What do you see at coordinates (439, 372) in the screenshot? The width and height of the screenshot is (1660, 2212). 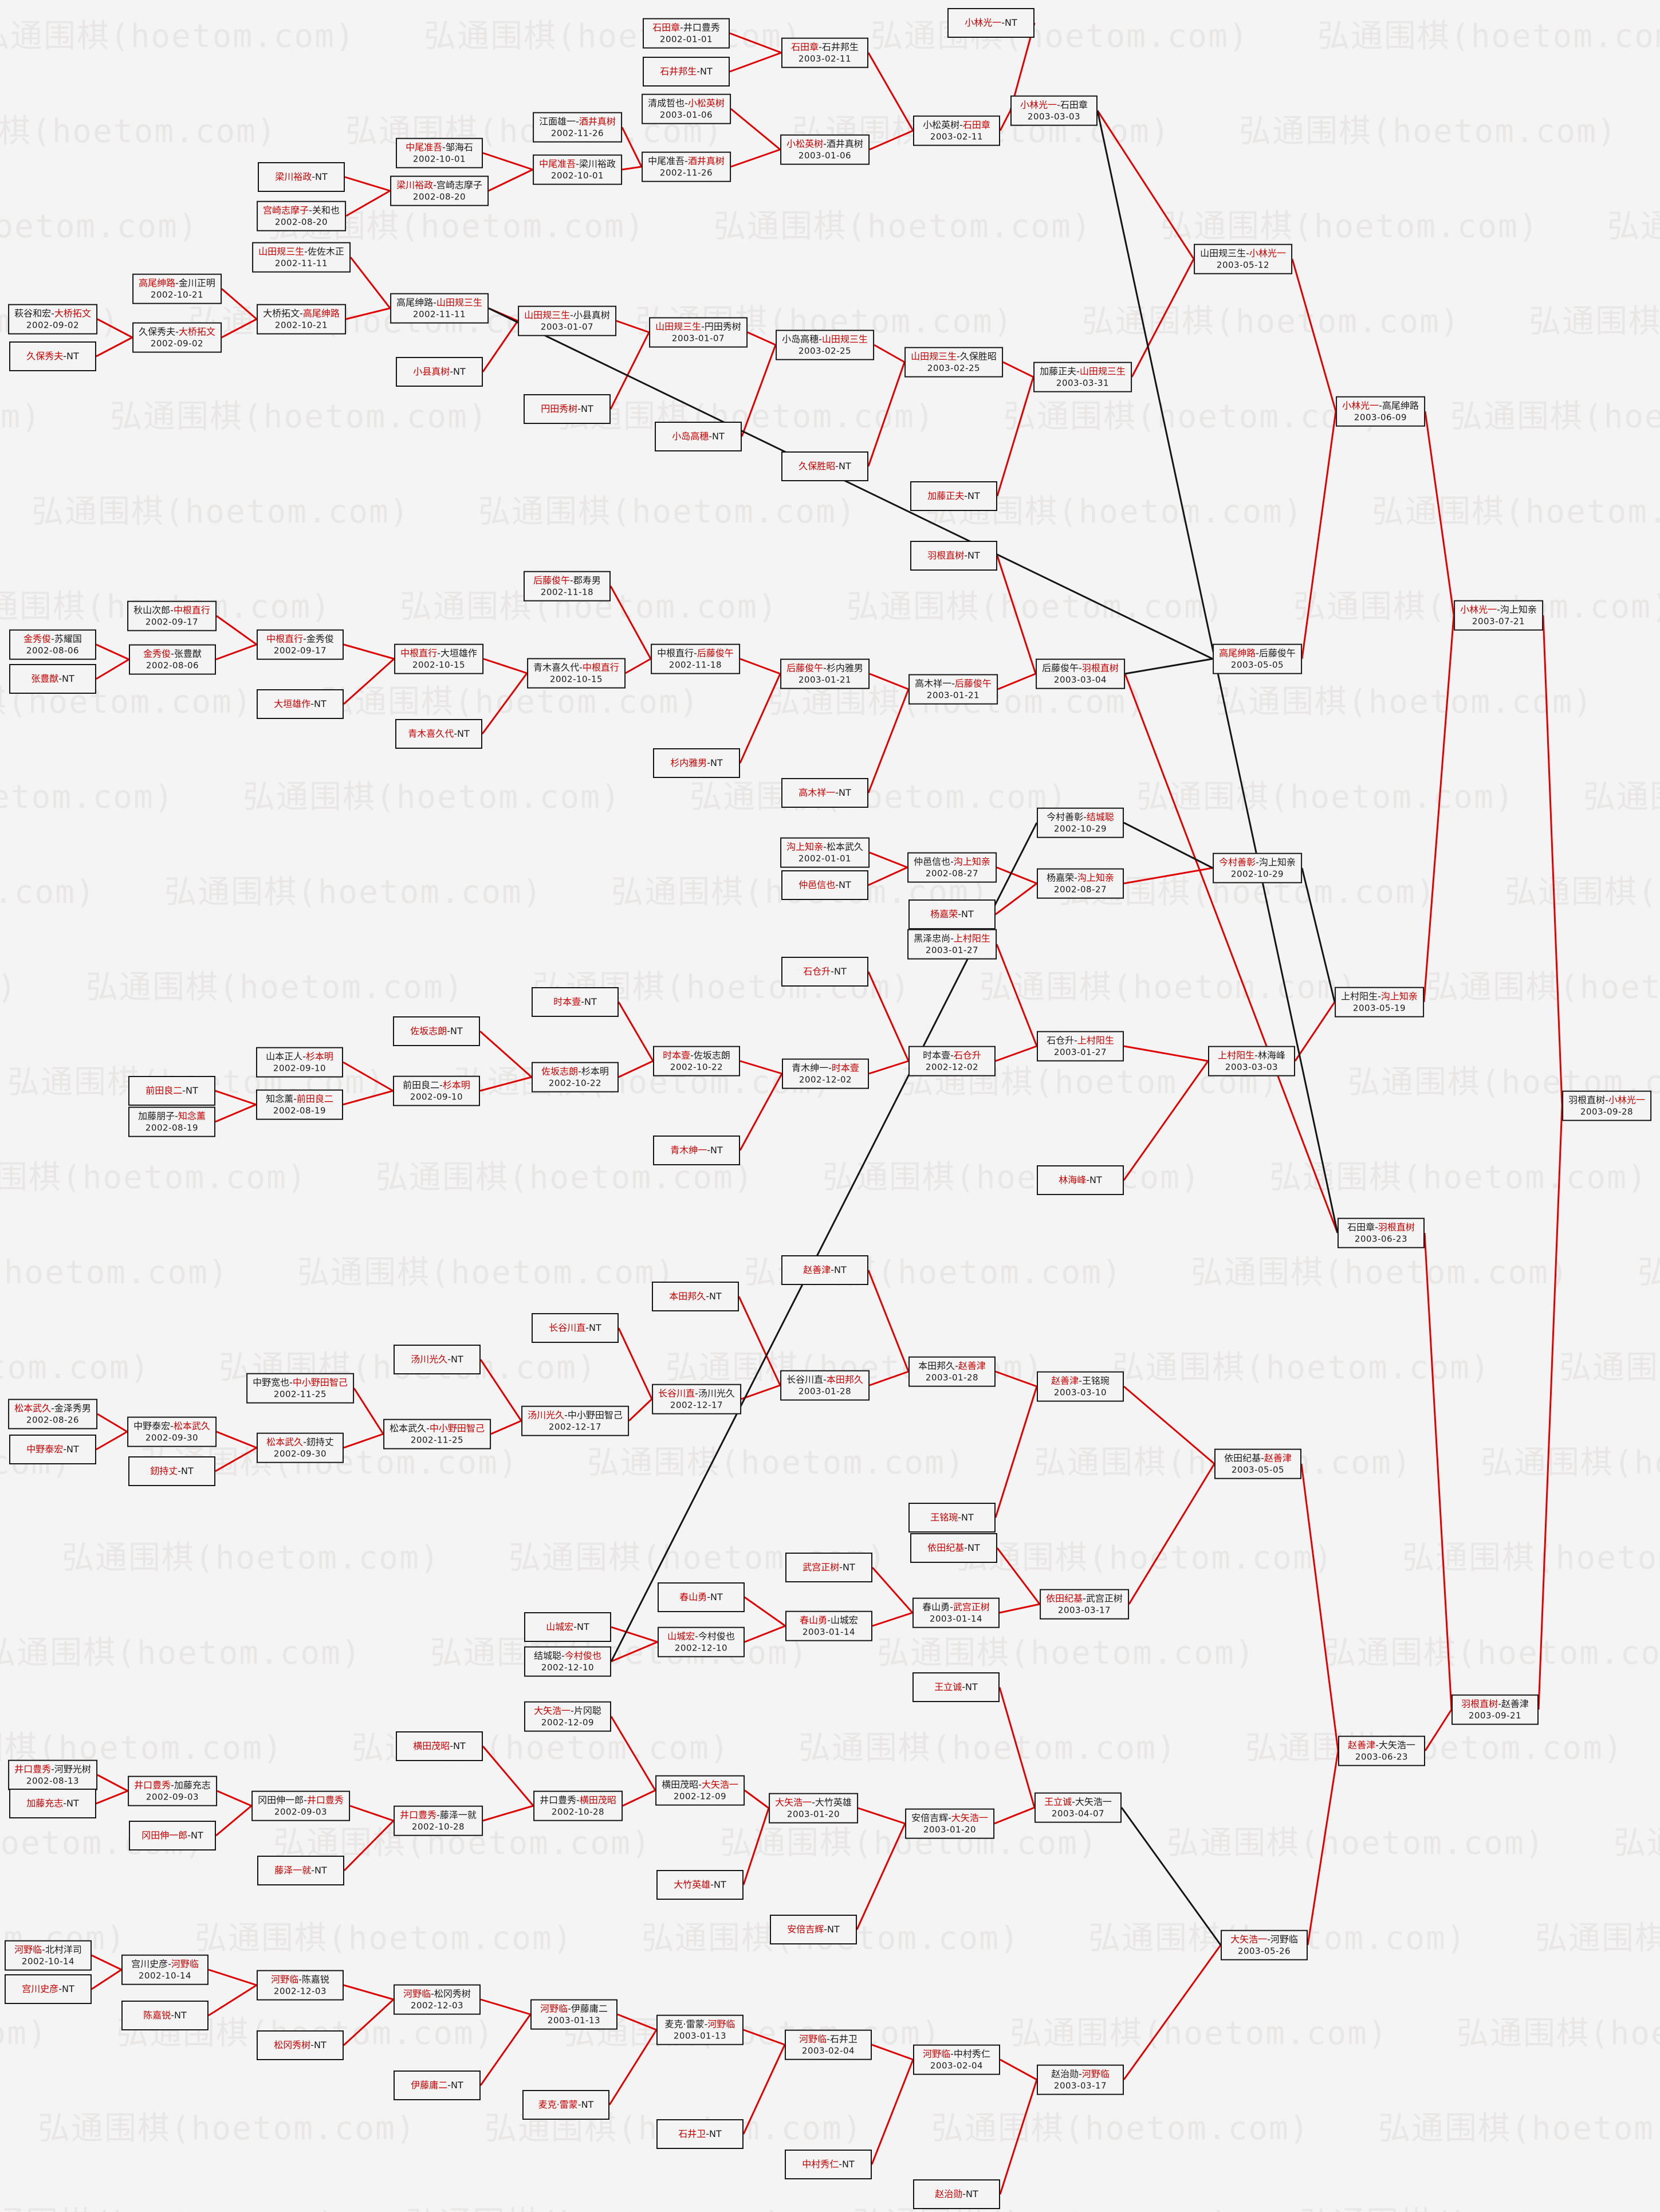 I see `match-box-n24: 小县真树-NT` at bounding box center [439, 372].